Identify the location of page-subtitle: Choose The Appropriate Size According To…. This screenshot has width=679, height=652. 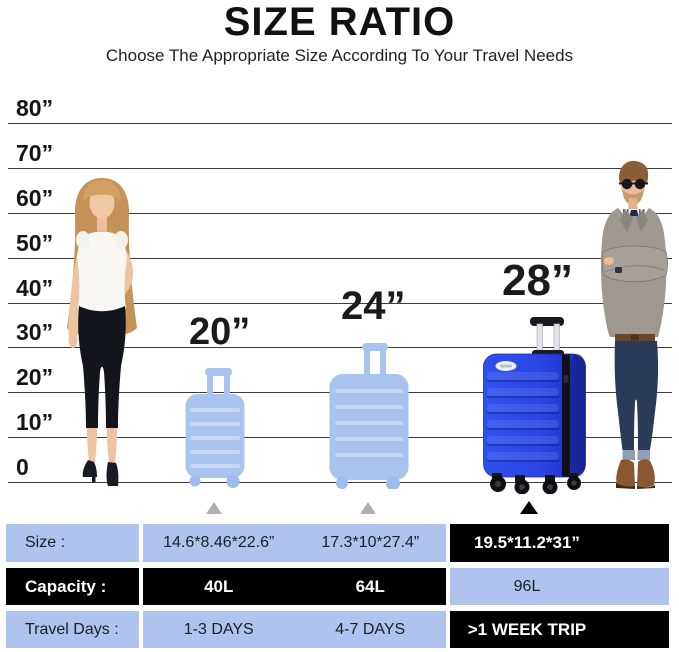
(339, 55).